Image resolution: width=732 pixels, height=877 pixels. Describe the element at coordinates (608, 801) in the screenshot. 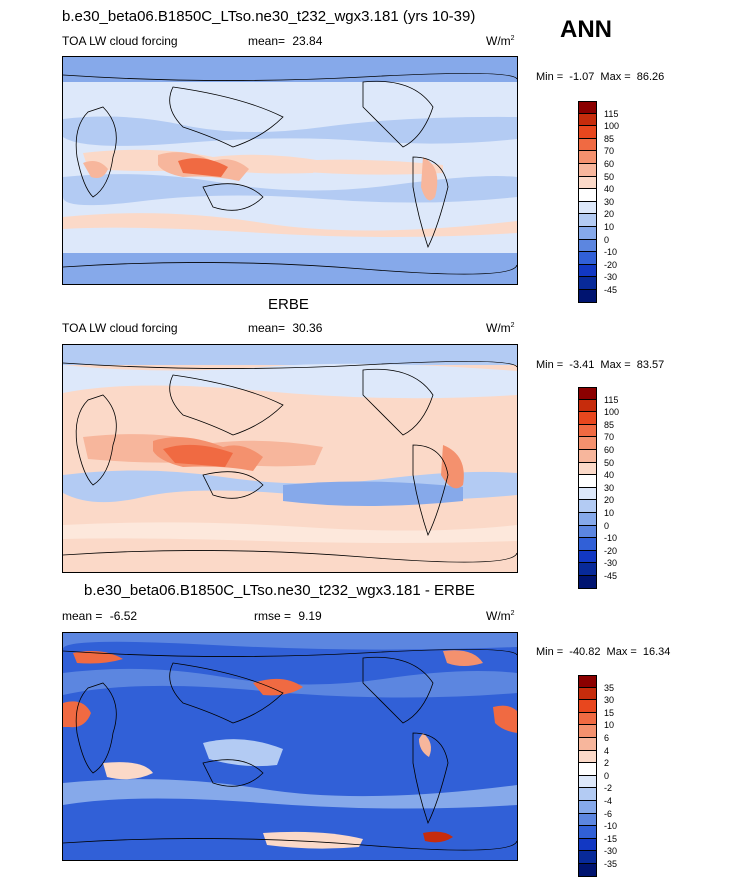

I see `colorbar-label: -4` at that location.